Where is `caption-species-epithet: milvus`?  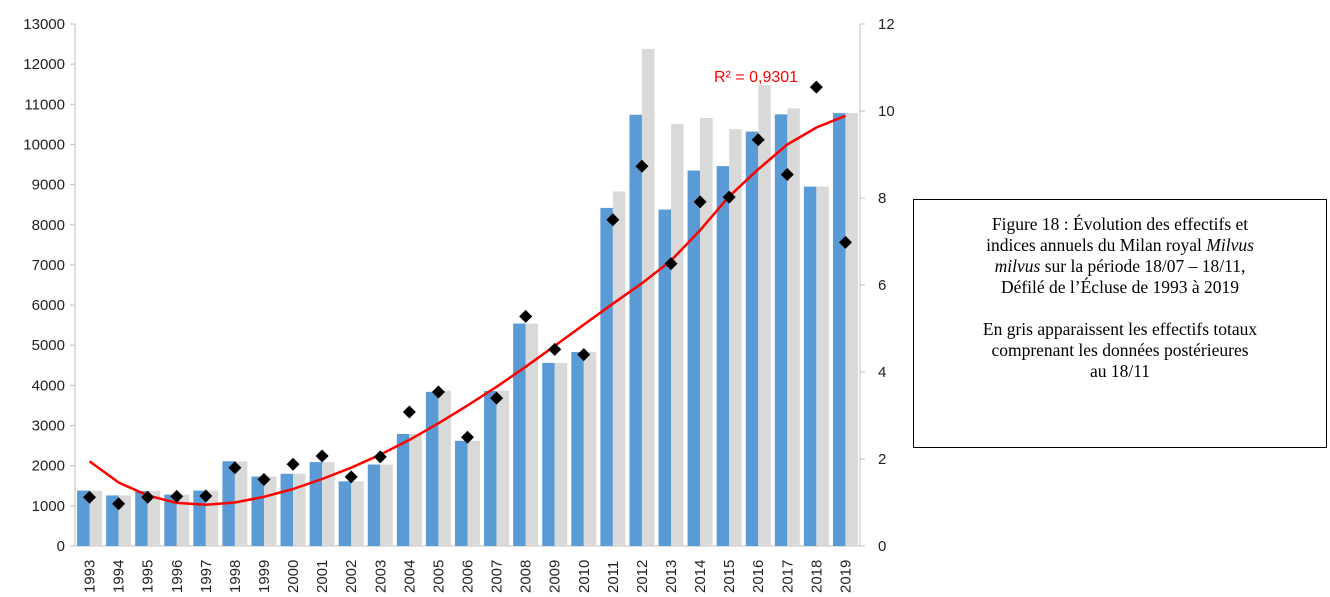 caption-species-epithet: milvus is located at coordinates (1017, 266).